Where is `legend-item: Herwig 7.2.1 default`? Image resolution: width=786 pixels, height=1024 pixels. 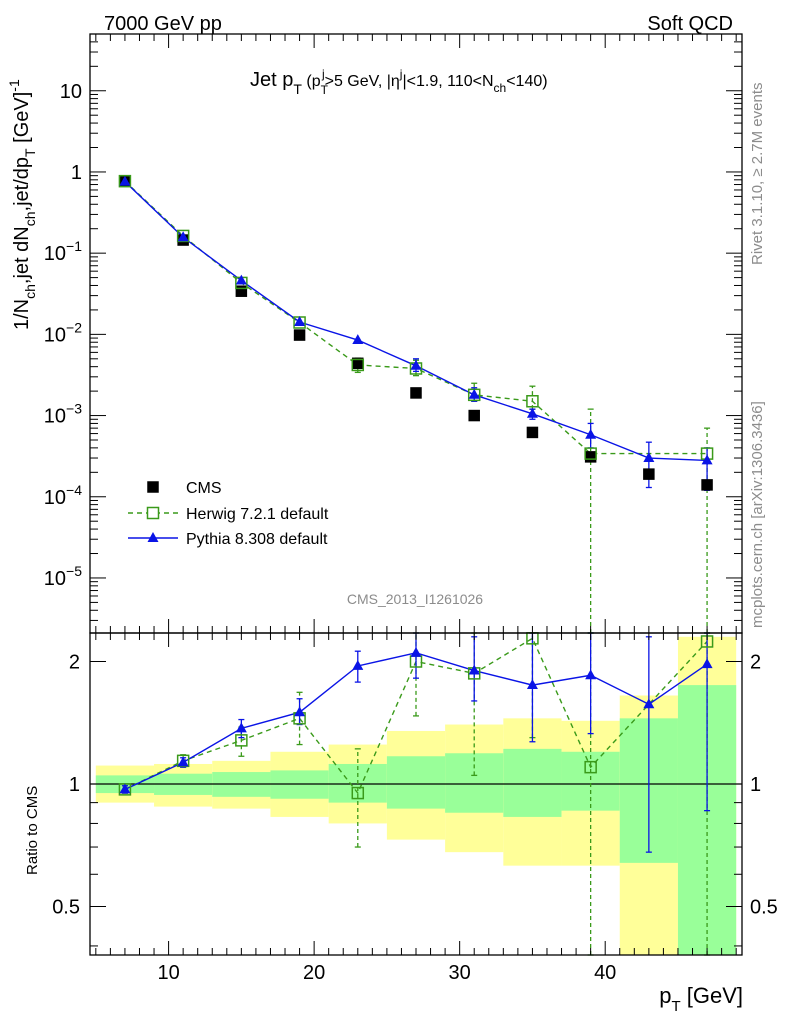 legend-item: Herwig 7.2.1 default is located at coordinates (228, 514).